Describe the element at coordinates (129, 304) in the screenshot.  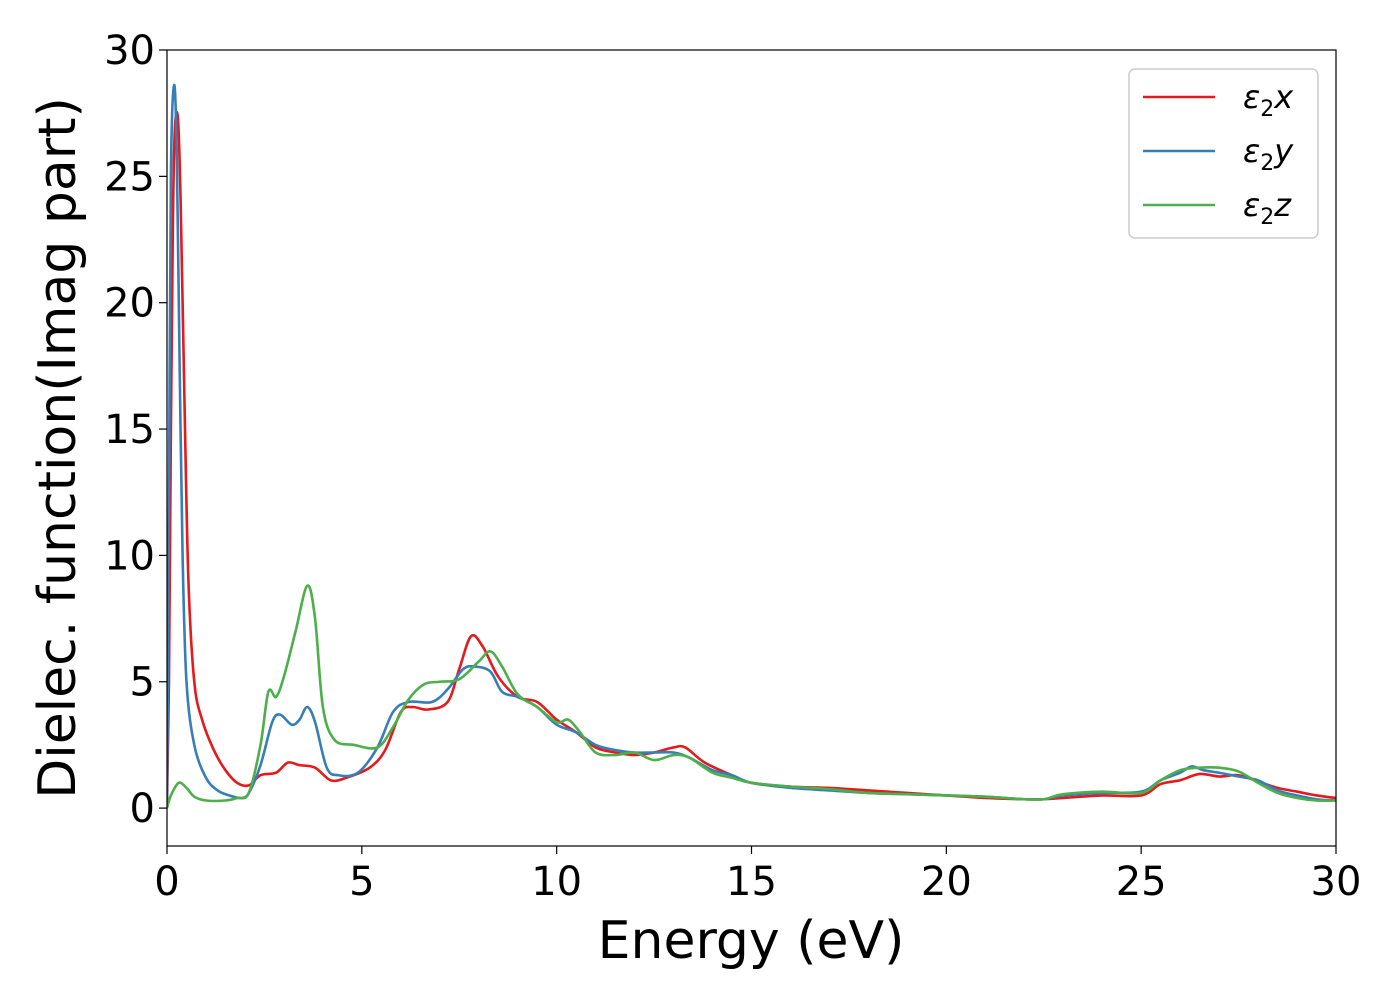
I see `y-tick-label: 20` at that location.